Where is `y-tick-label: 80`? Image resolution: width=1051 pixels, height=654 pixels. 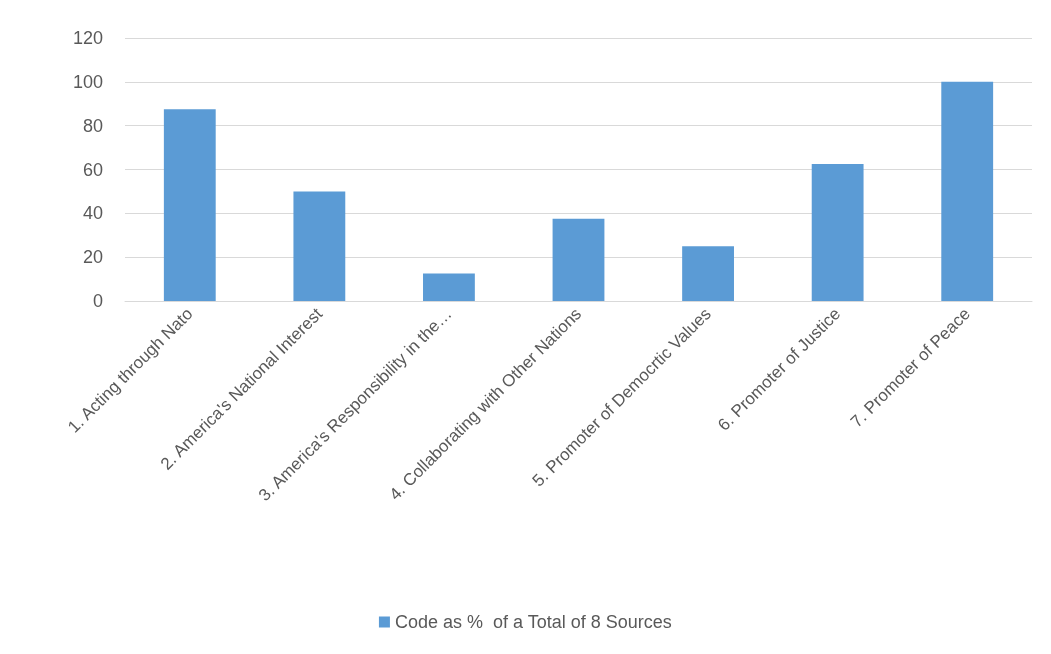 y-tick-label: 80 is located at coordinates (92, 125).